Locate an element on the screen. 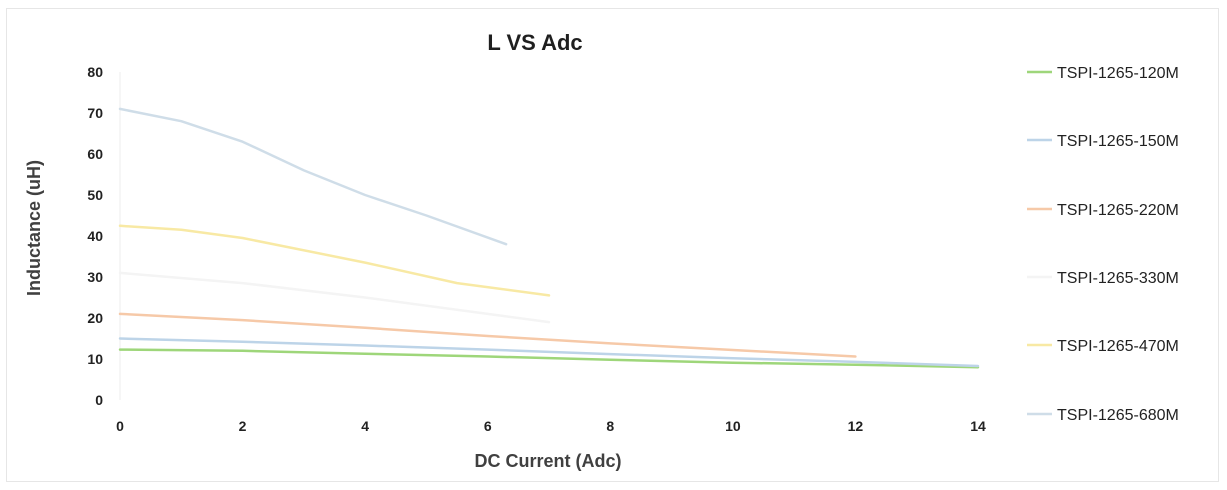 The width and height of the screenshot is (1227, 490). x-tick-label: 6 is located at coordinates (488, 426).